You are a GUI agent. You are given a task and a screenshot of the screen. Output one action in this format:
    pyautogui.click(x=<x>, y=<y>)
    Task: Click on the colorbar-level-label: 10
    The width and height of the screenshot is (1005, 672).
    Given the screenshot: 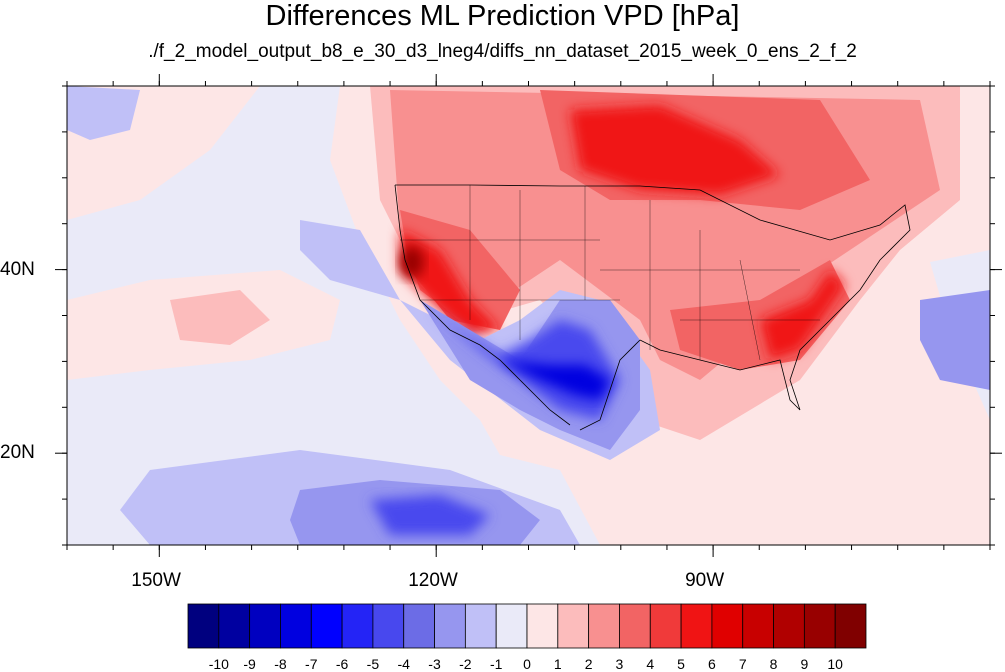 What is the action you would take?
    pyautogui.click(x=835, y=664)
    